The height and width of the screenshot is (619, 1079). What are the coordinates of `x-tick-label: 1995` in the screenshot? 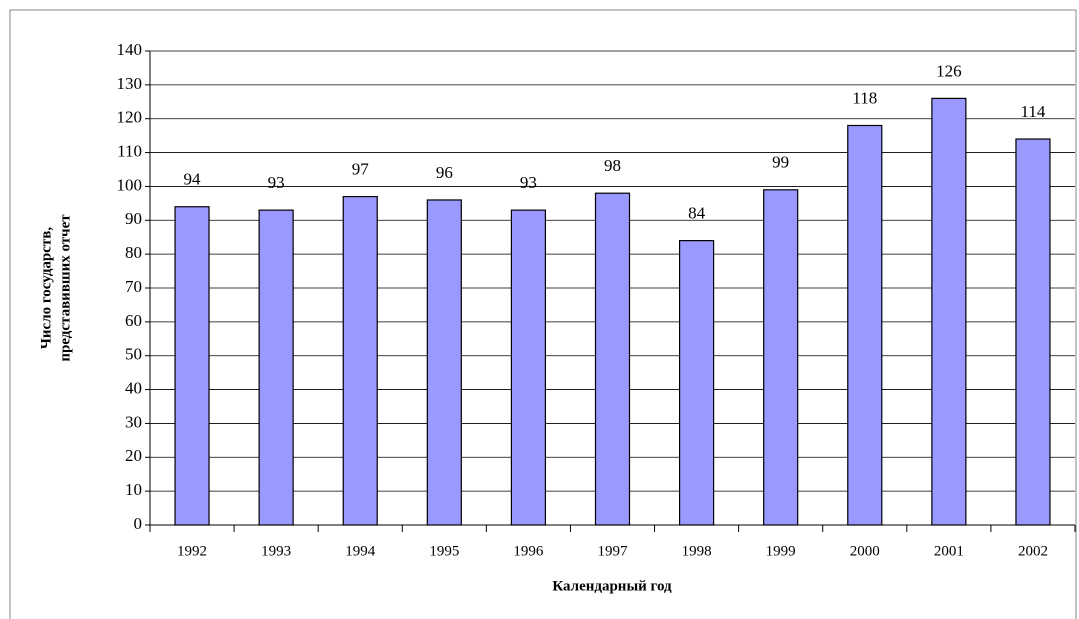 It's located at (444, 551).